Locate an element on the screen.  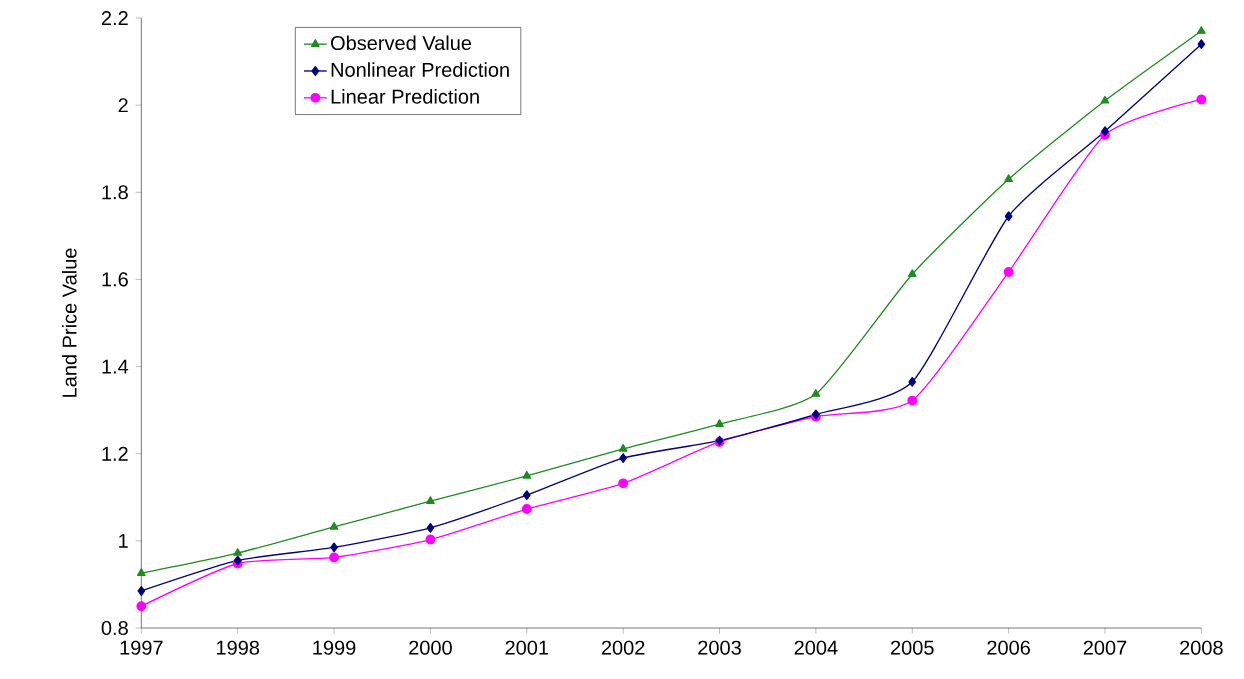
y-tick-label: 2 is located at coordinates (123, 105).